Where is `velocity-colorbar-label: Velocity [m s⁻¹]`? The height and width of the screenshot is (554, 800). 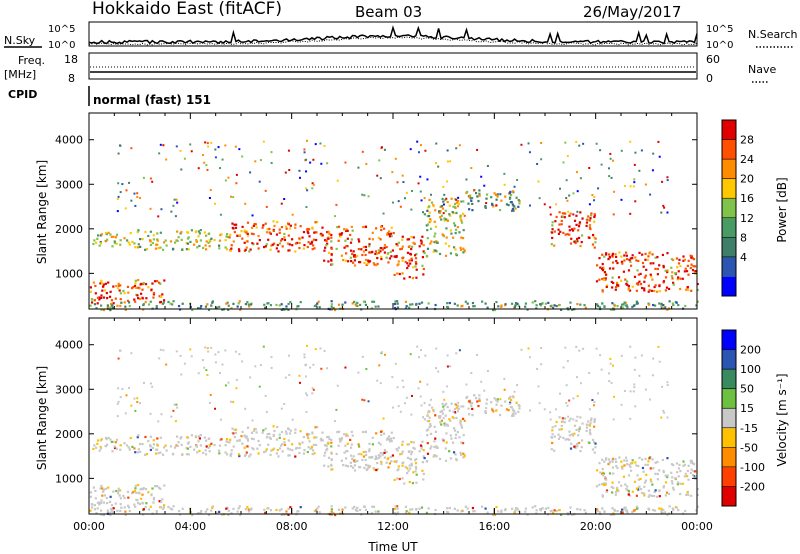
velocity-colorbar-label: Velocity [m s⁻¹] is located at coordinates (782, 419).